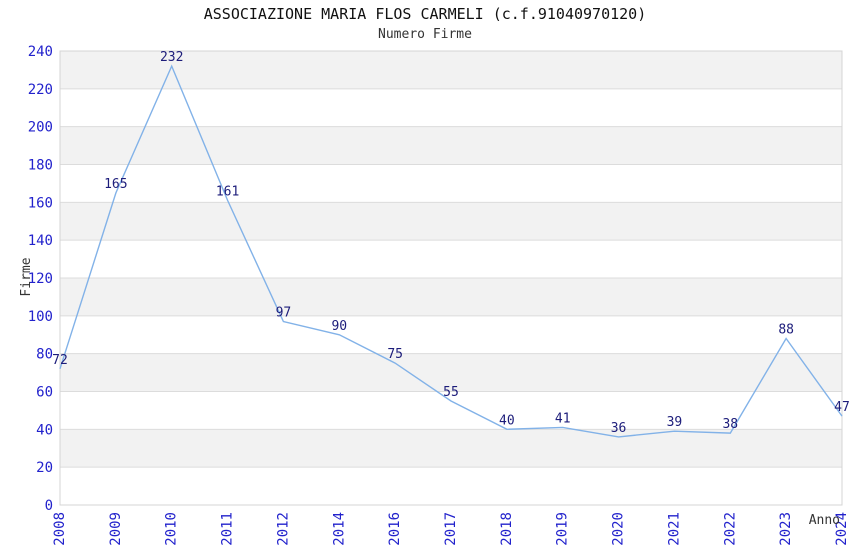 This screenshot has width=850, height=550. Describe the element at coordinates (60, 529) in the screenshot. I see `x-tick-label: 2008` at that location.